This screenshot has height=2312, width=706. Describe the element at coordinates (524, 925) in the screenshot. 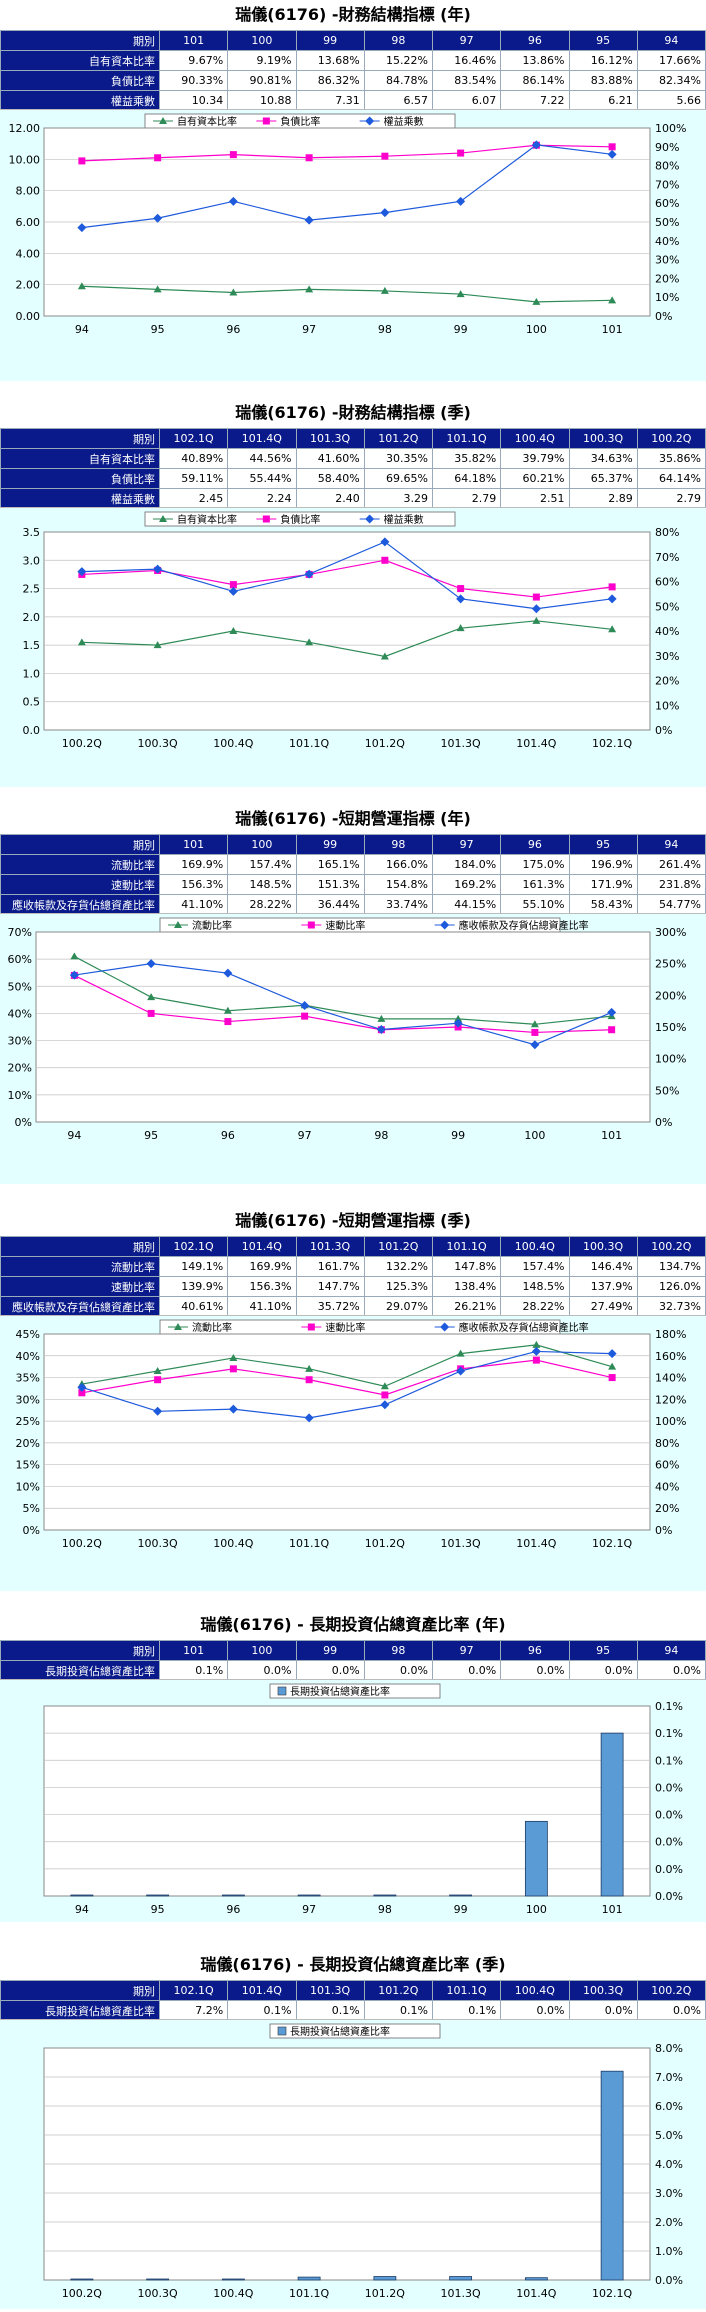

I see `legend-label: 應收帳款及存貨佔總資產比率` at that location.